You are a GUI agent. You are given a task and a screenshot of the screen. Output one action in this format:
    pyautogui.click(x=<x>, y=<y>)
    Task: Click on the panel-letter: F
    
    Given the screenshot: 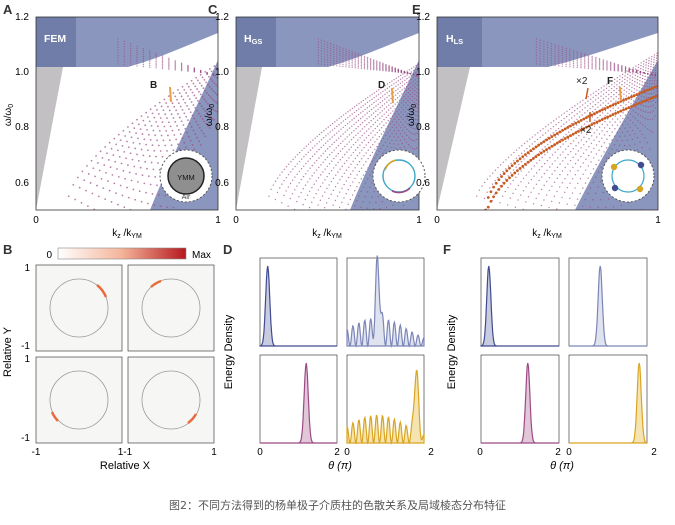 What is the action you would take?
    pyautogui.click(x=447, y=249)
    